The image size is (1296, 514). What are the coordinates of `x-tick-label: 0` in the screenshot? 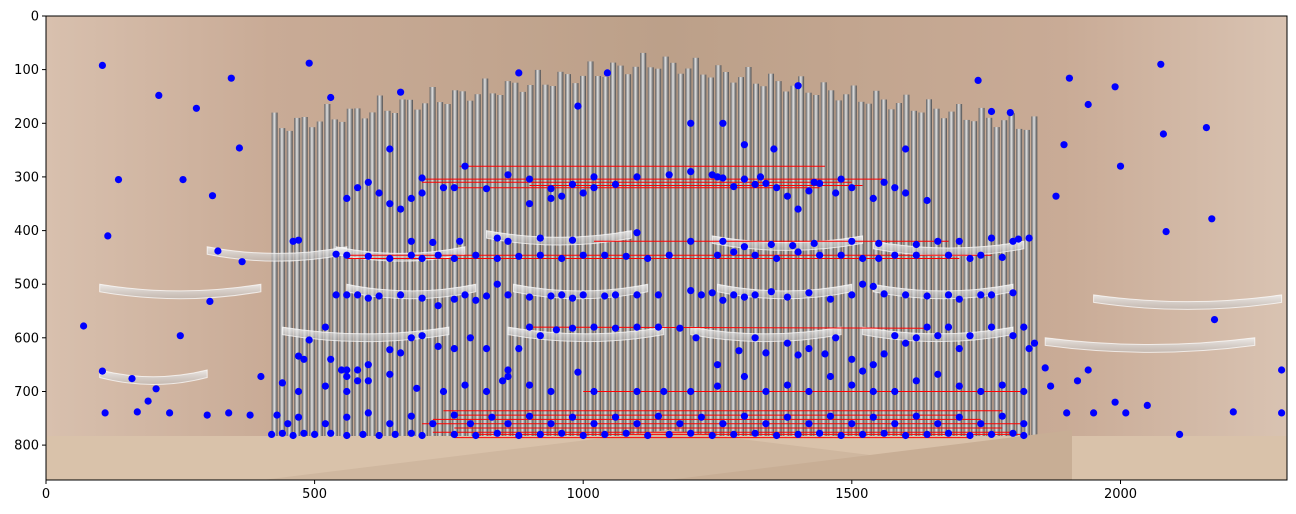 It's located at (46, 494).